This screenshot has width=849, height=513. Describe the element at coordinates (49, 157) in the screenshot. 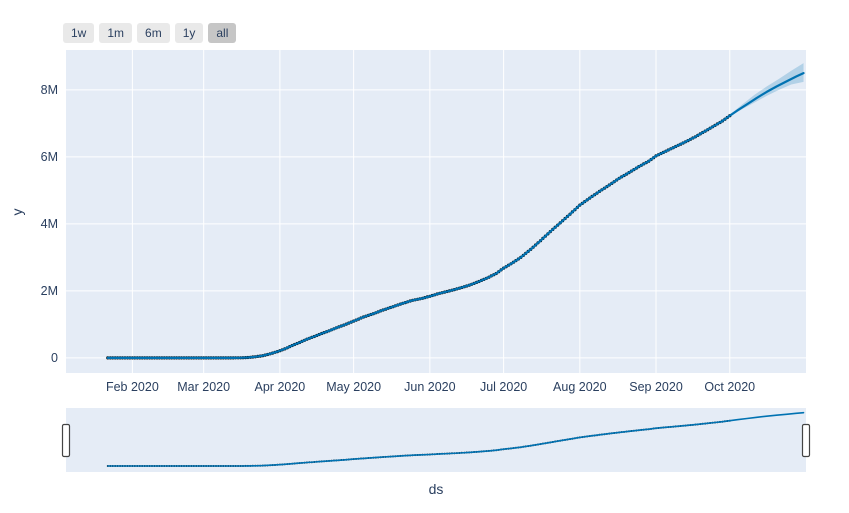

I see `y-tick-label: 6M` at that location.